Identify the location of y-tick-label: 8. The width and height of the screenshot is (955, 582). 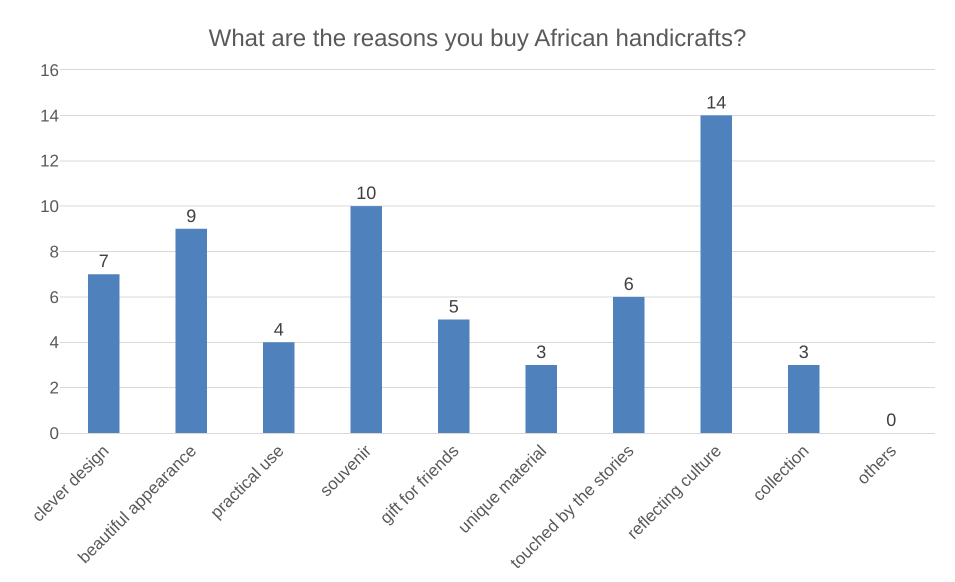
(54, 252).